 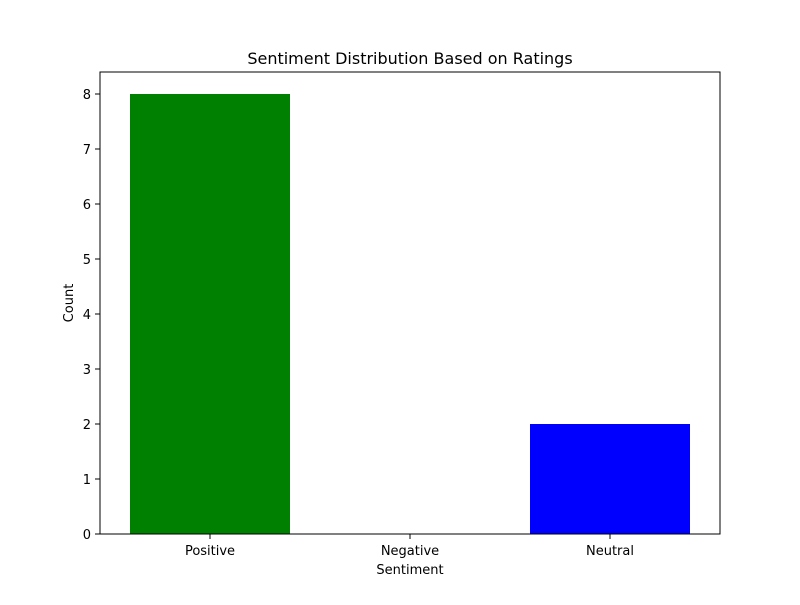 I want to click on y-tick-label: 5, so click(x=87, y=260).